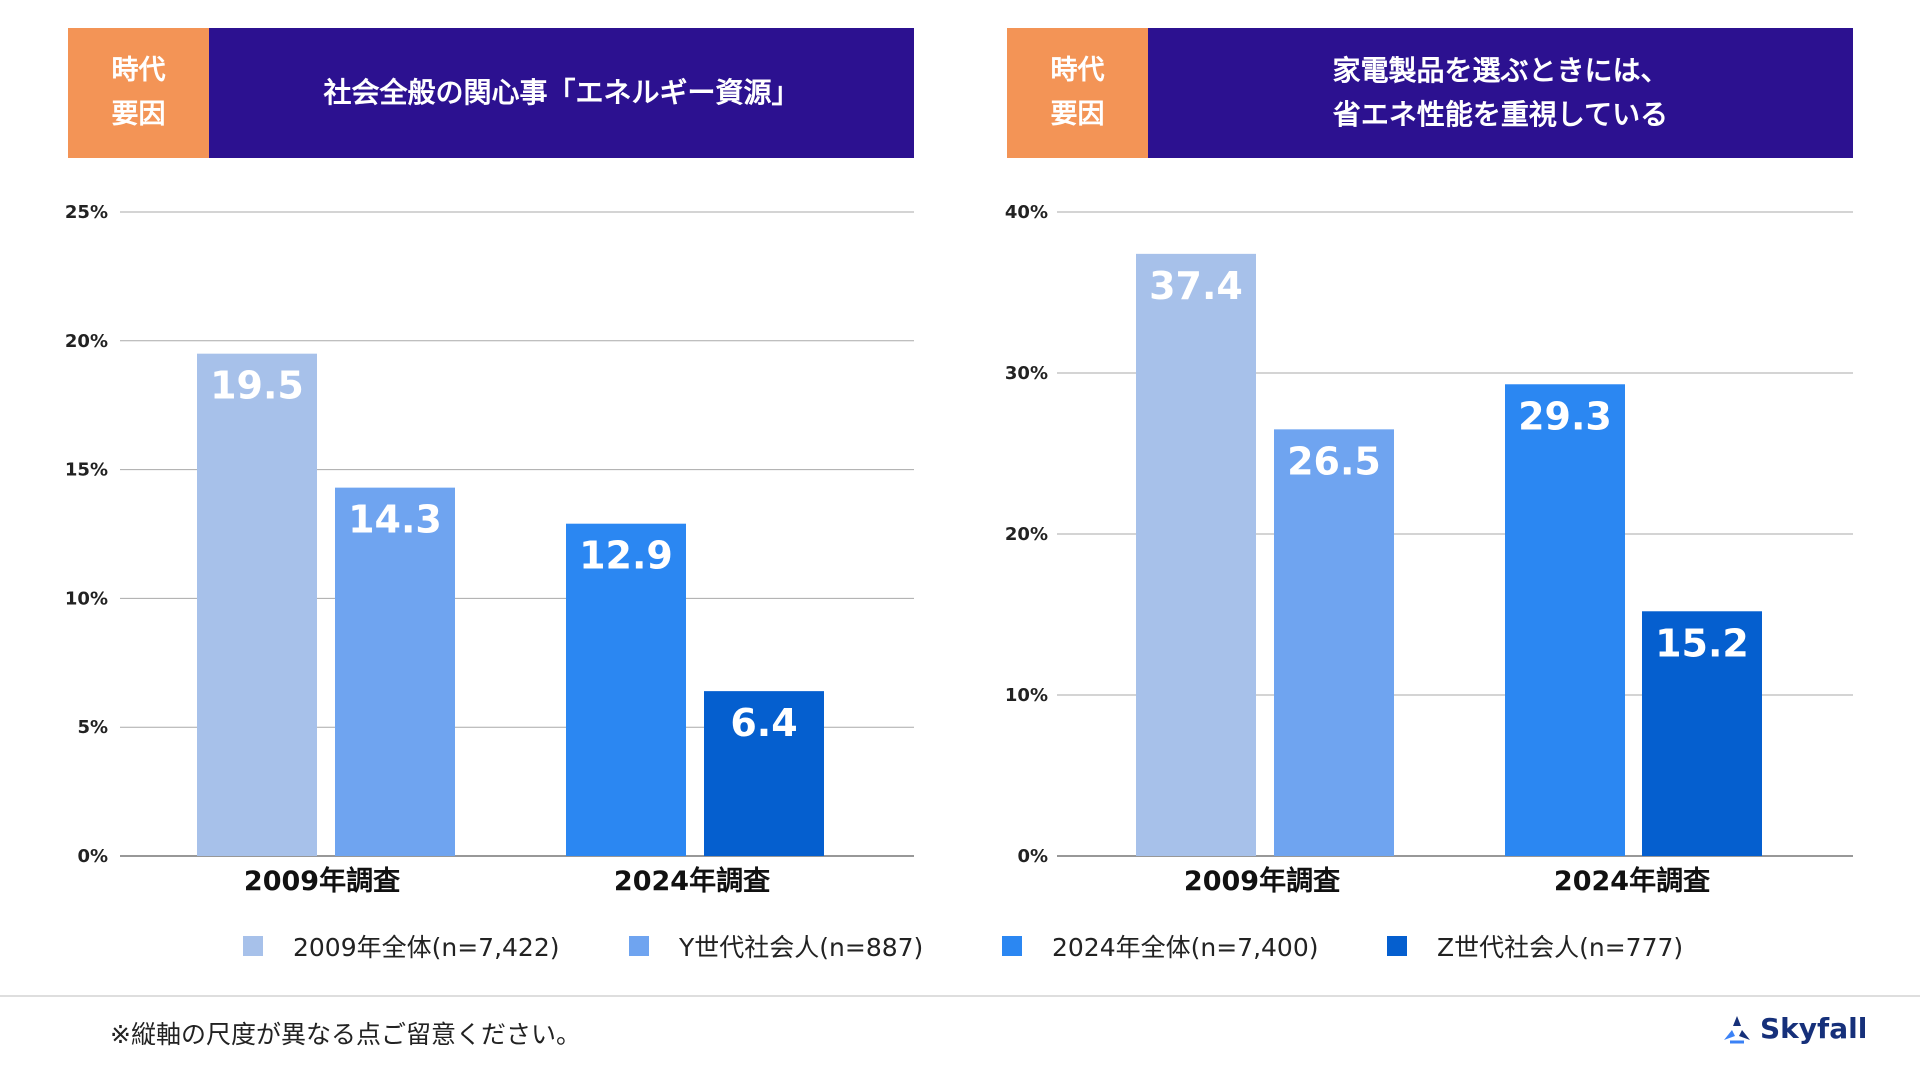 The image size is (1920, 1067). What do you see at coordinates (426, 947) in the screenshot?
I see `legend-label: 2009年全体(n=7,422)` at bounding box center [426, 947].